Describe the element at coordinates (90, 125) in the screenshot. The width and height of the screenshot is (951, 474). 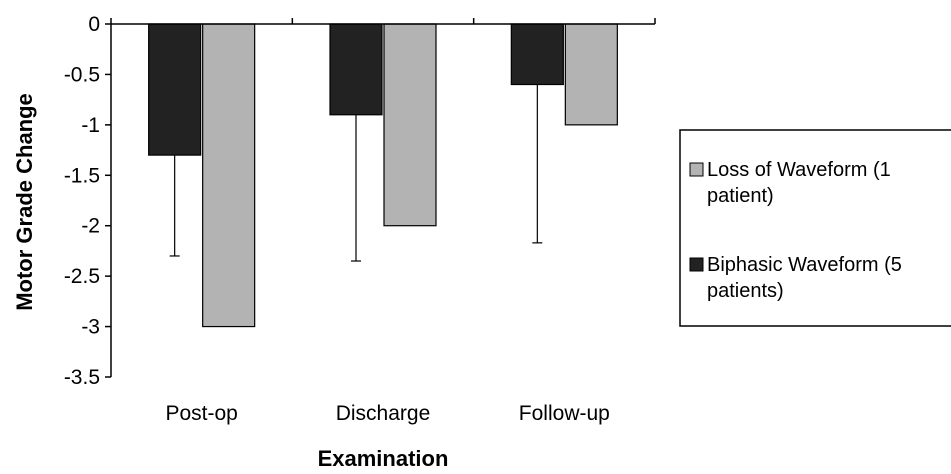
I see `y-tick-label: -1` at that location.